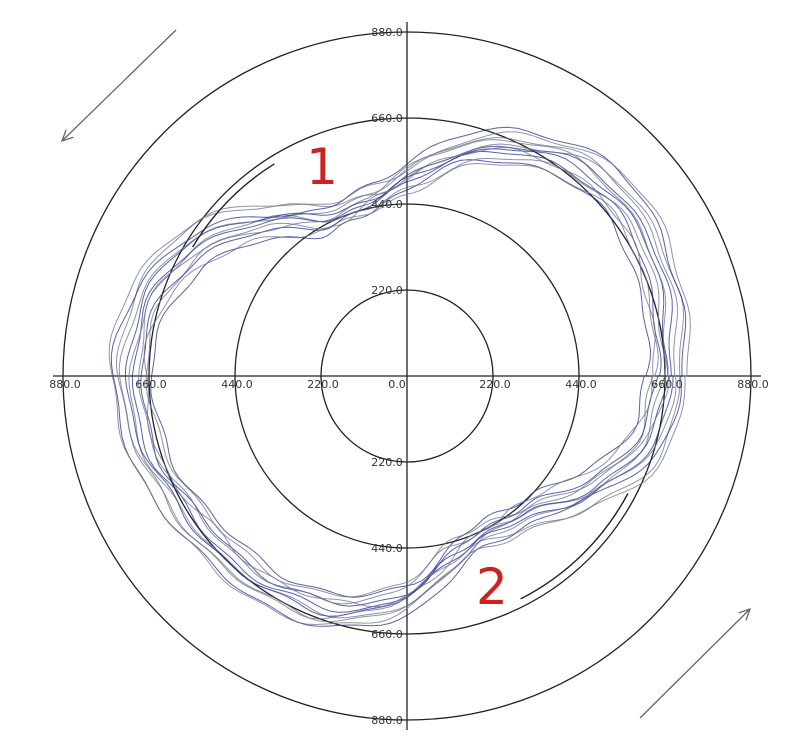  Describe the element at coordinates (695, 663) in the screenshot. I see `rotation-arrow-bottom-right` at that location.